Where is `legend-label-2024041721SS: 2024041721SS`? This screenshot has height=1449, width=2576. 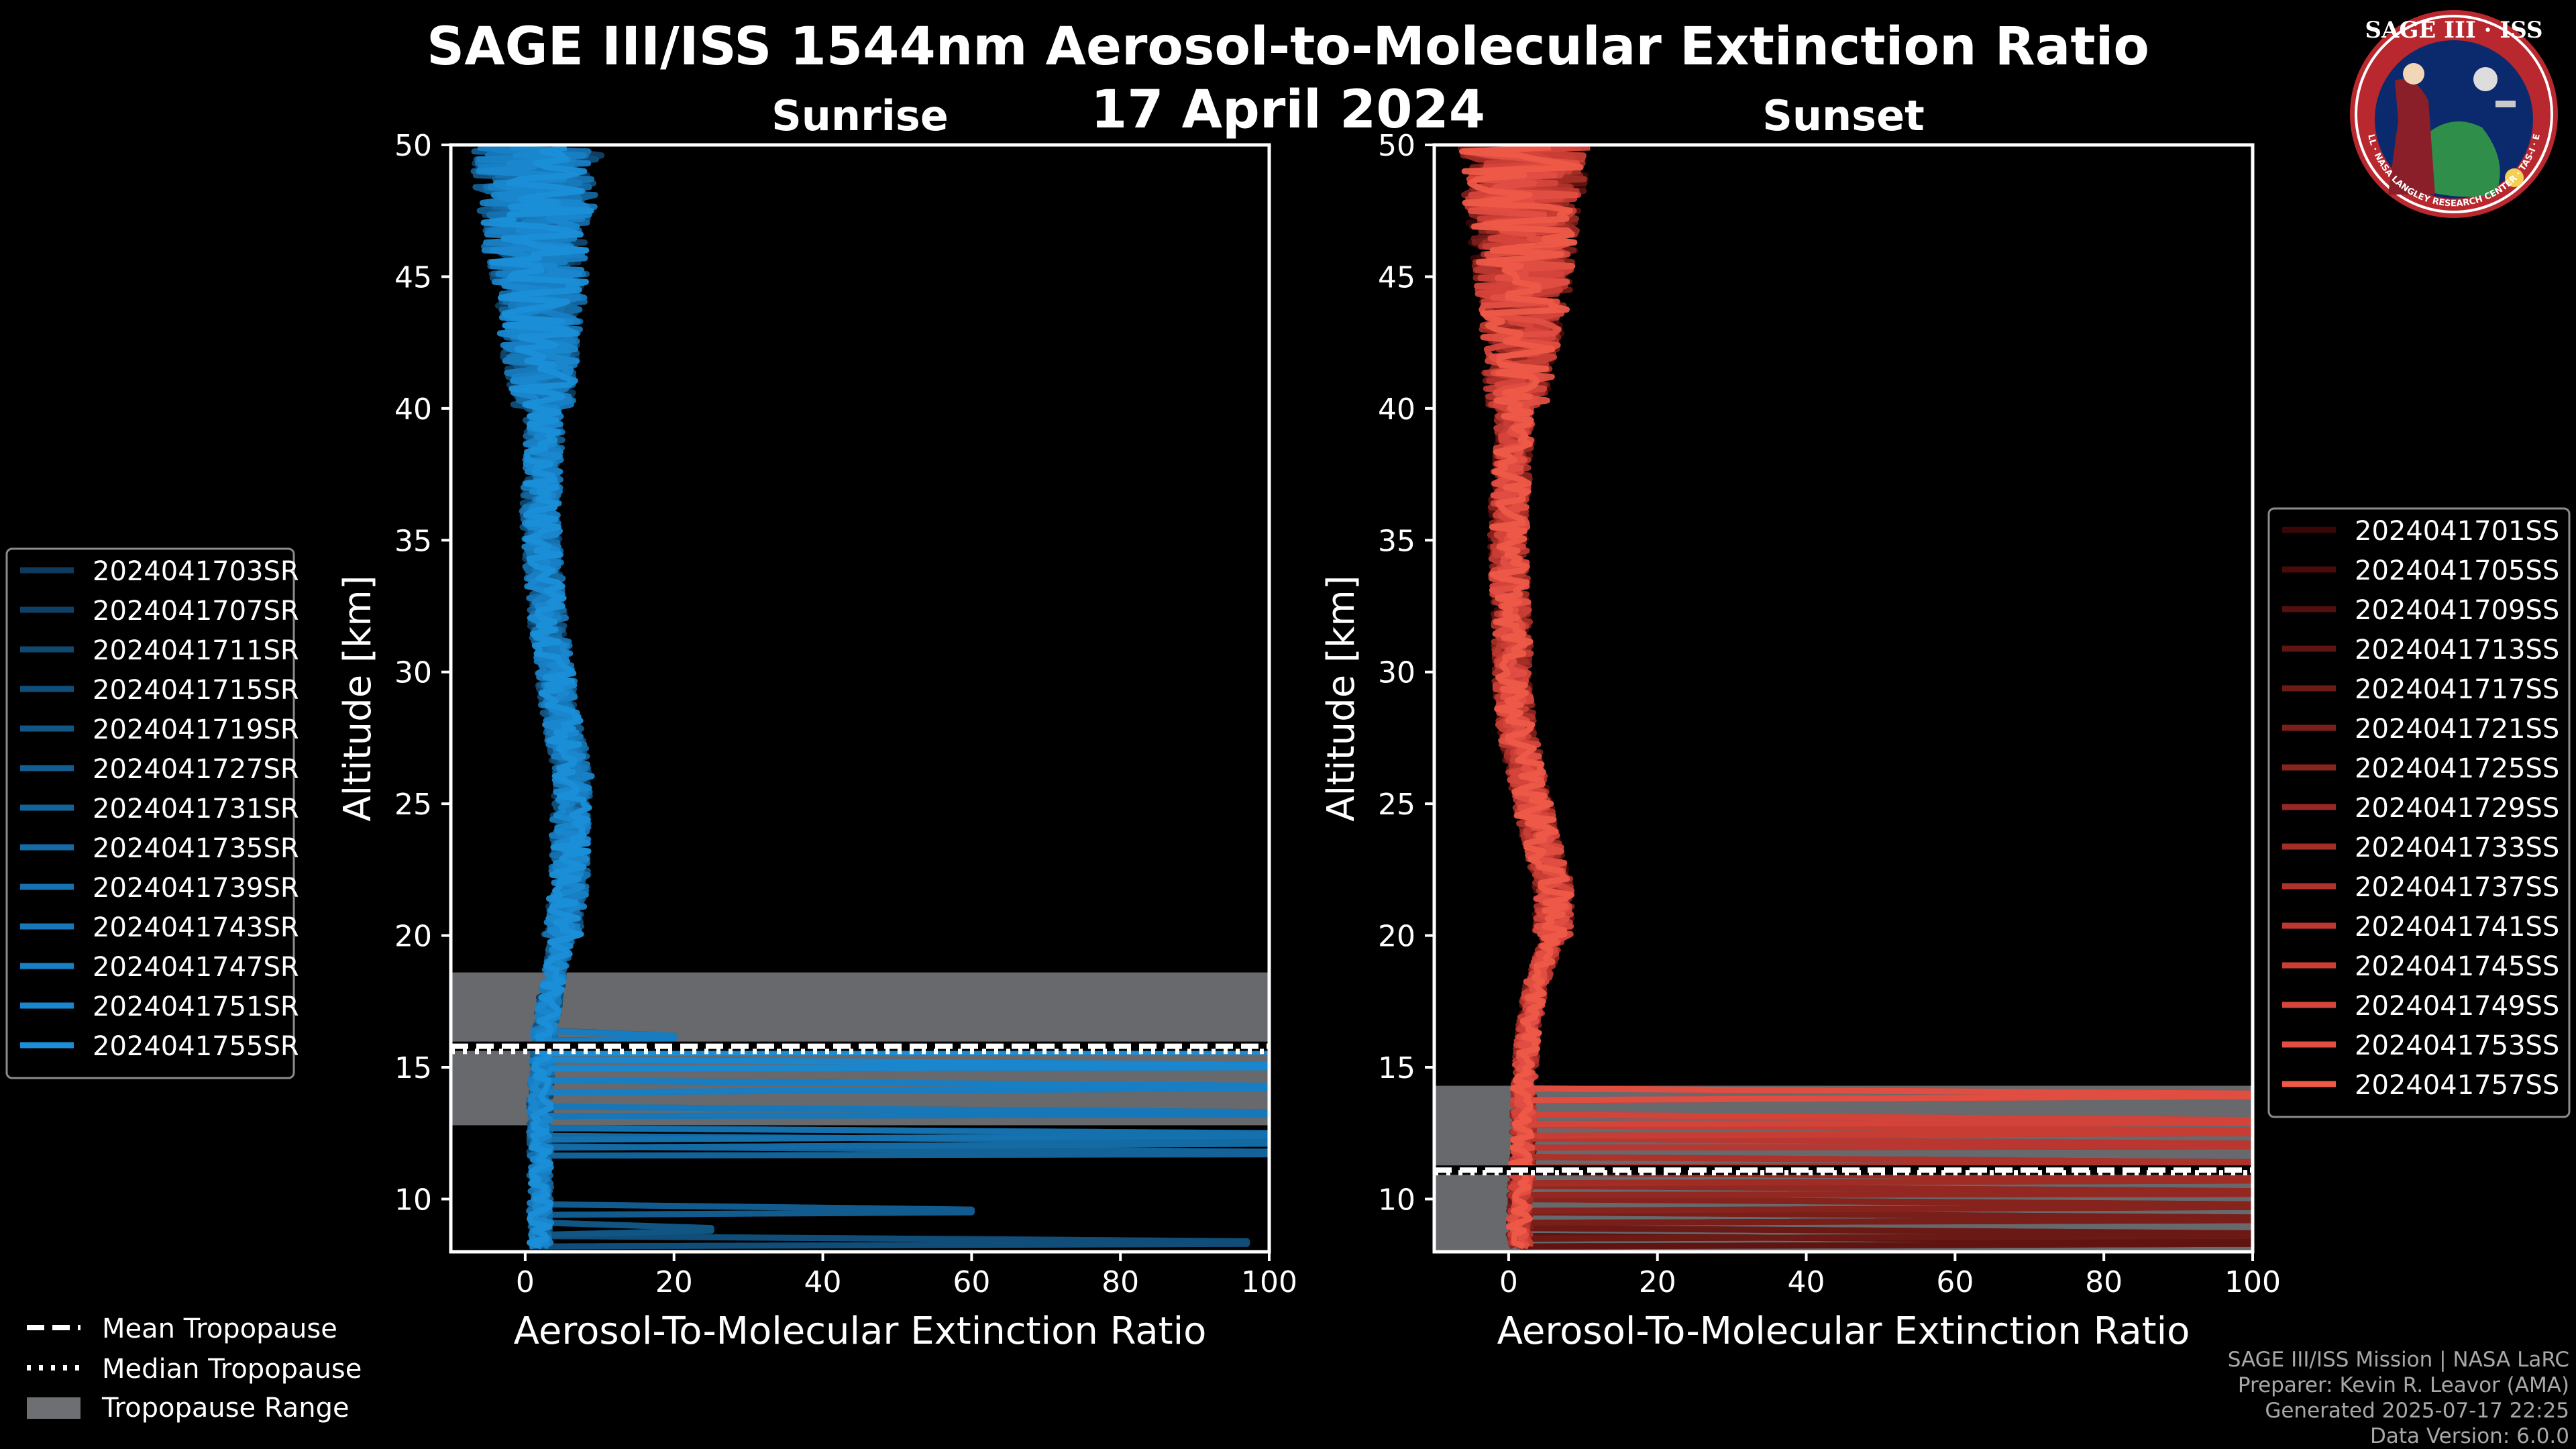
legend-label-2024041721SS: 2024041721SS is located at coordinates (2457, 729).